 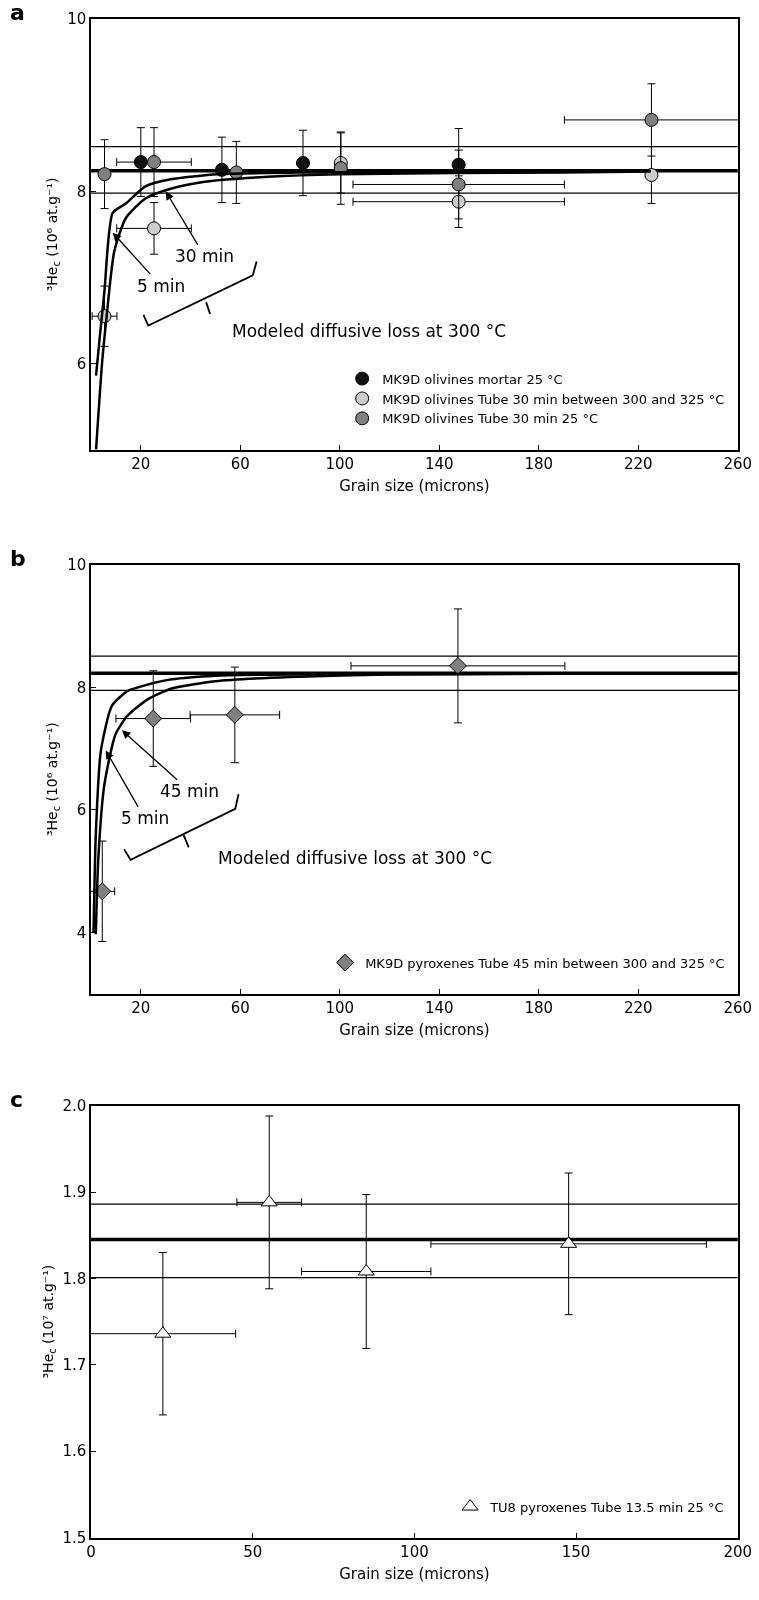 I want to click on legend-label: MK9D olivines Tube 30 min between 300 and 325 °C, so click(x=553, y=399).